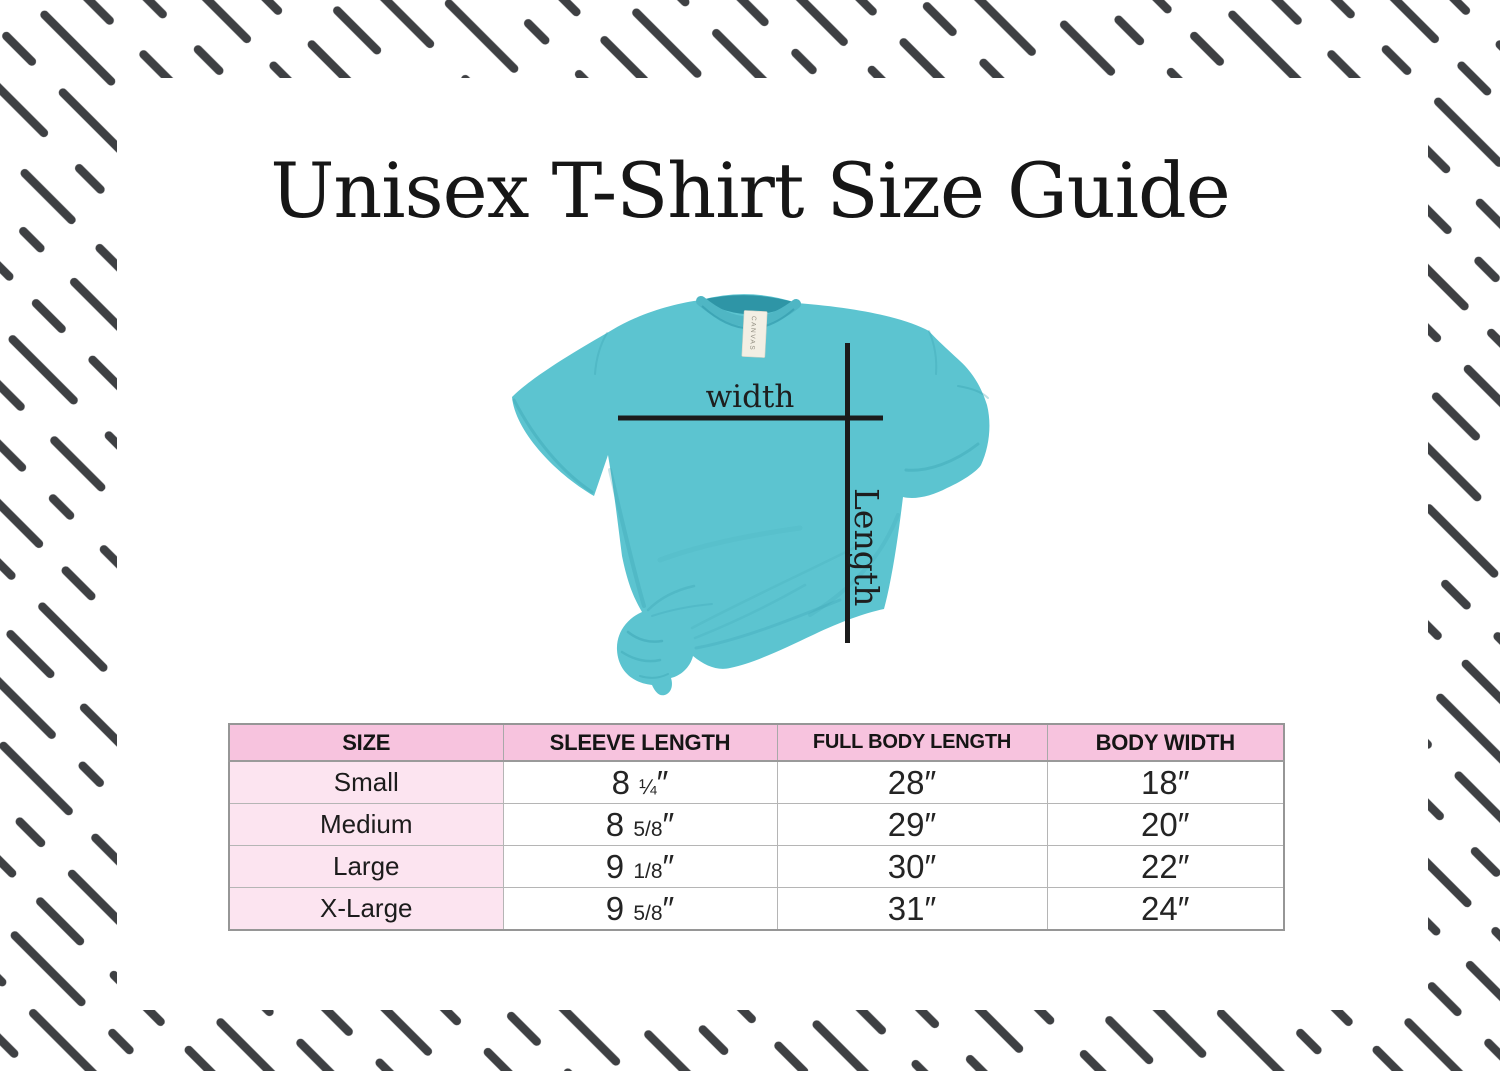  What do you see at coordinates (1165, 824) in the screenshot?
I see `body-width-value: 20″` at bounding box center [1165, 824].